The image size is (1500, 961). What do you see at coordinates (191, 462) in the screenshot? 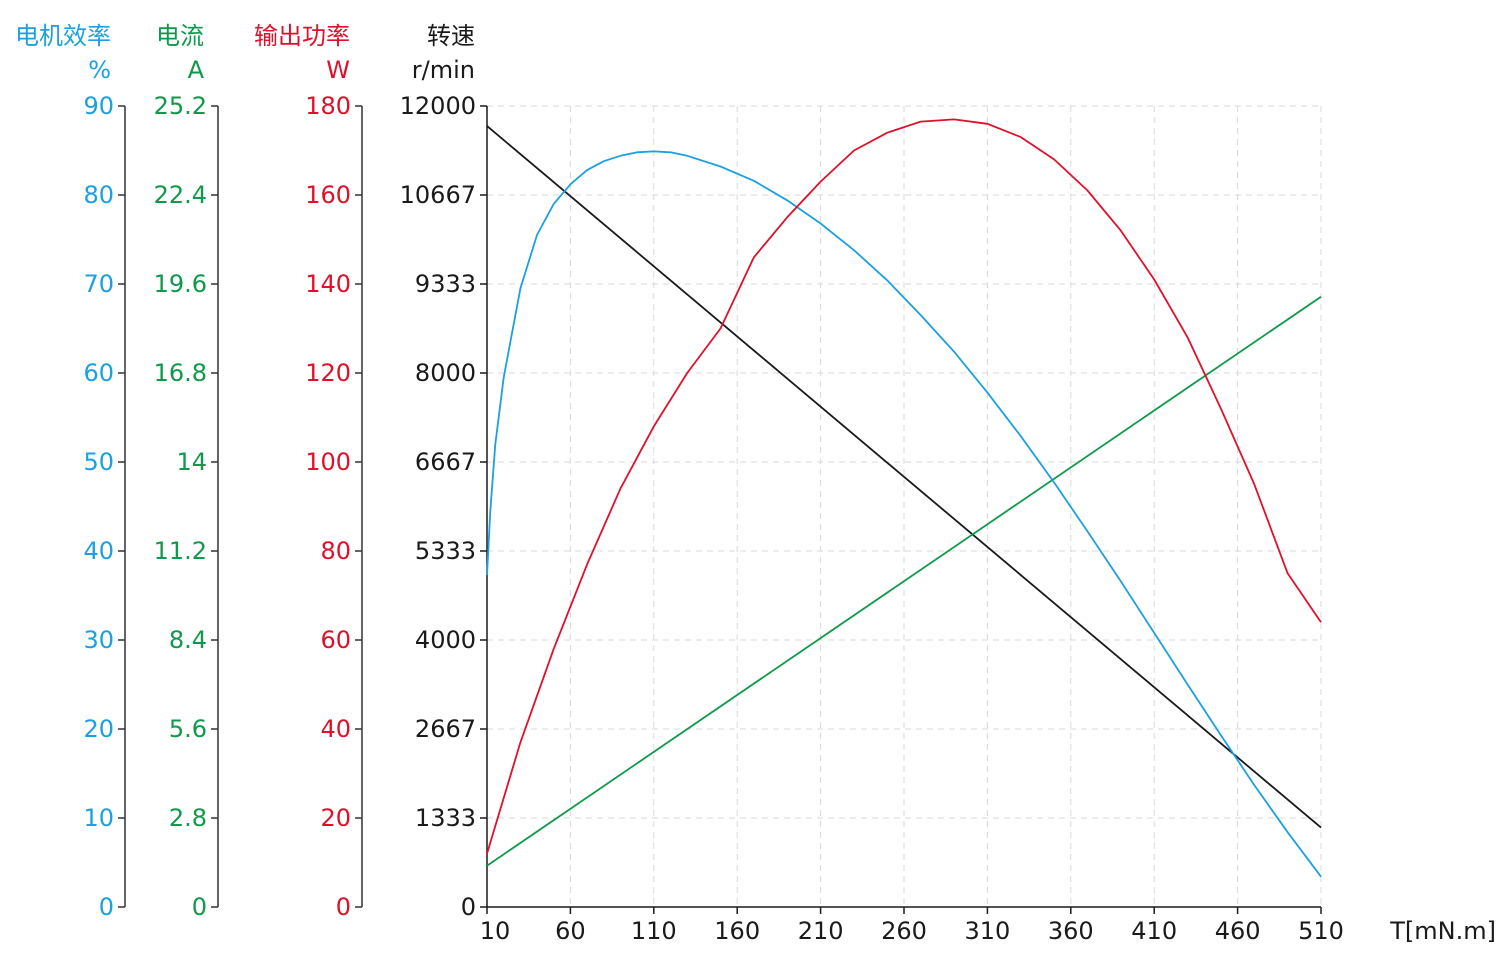
I see `cur-tick-label: 14` at bounding box center [191, 462].